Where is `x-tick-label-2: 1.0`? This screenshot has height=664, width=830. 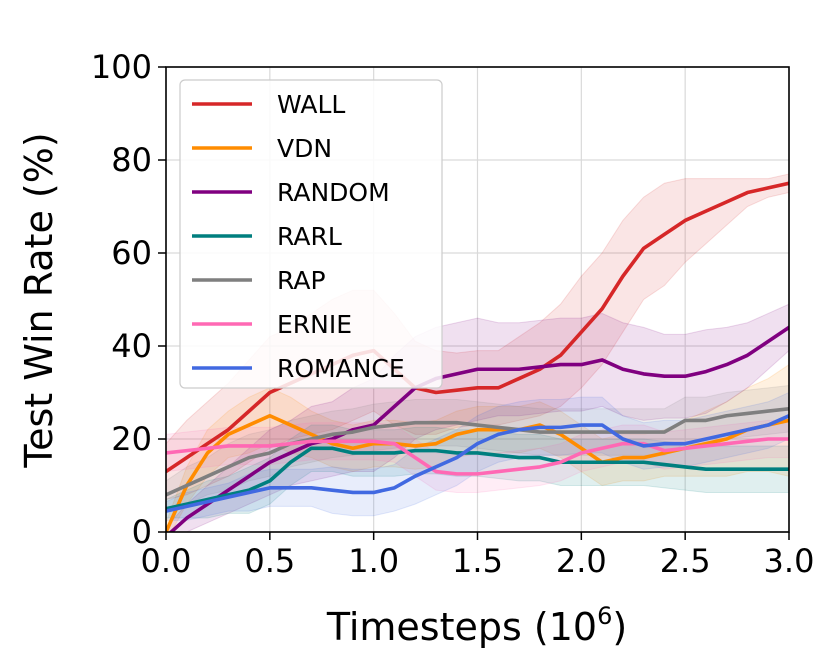
x-tick-label-2: 1.0 is located at coordinates (373, 561).